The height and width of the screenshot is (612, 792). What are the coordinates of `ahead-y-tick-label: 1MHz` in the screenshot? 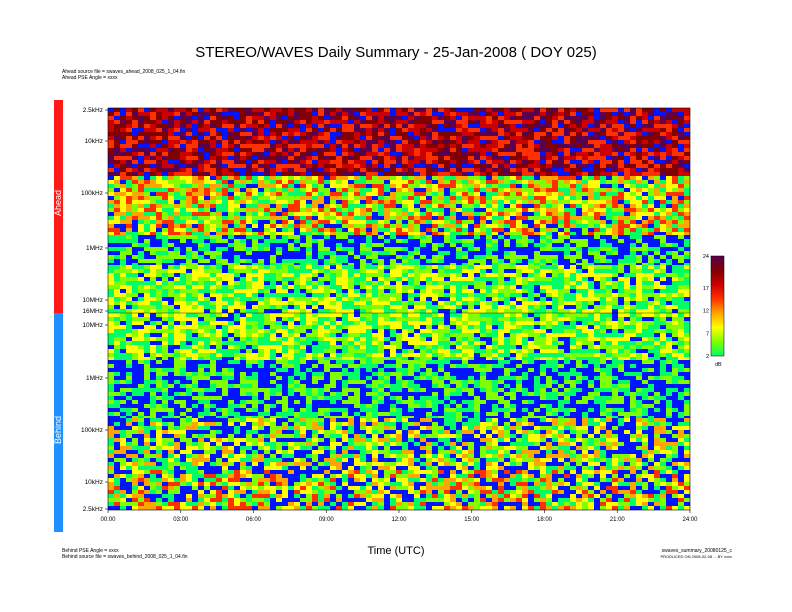 It's located at (94, 248).